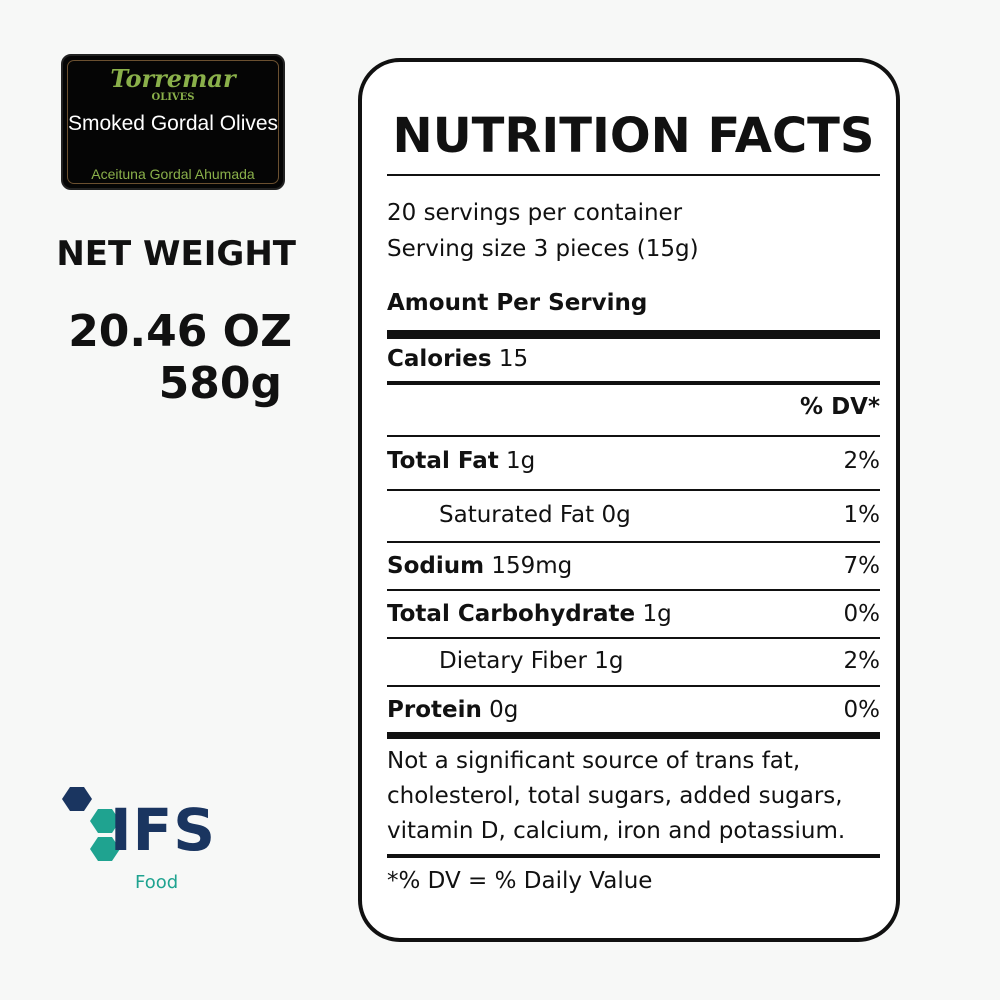 This screenshot has width=1000, height=1000. I want to click on nutrient-name: Saturated Fat, so click(517, 515).